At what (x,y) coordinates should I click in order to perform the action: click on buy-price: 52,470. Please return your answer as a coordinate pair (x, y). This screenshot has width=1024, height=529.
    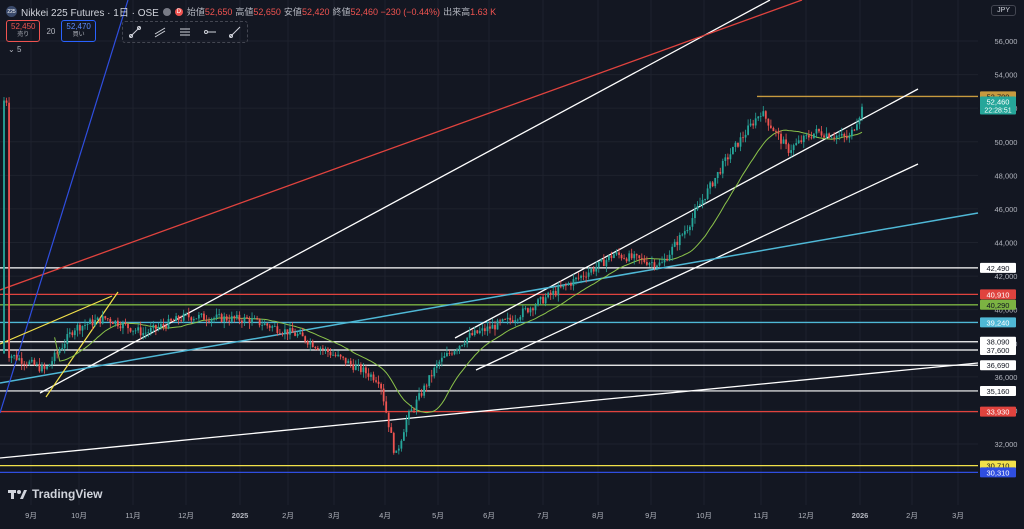
    Looking at the image, I should click on (78, 26).